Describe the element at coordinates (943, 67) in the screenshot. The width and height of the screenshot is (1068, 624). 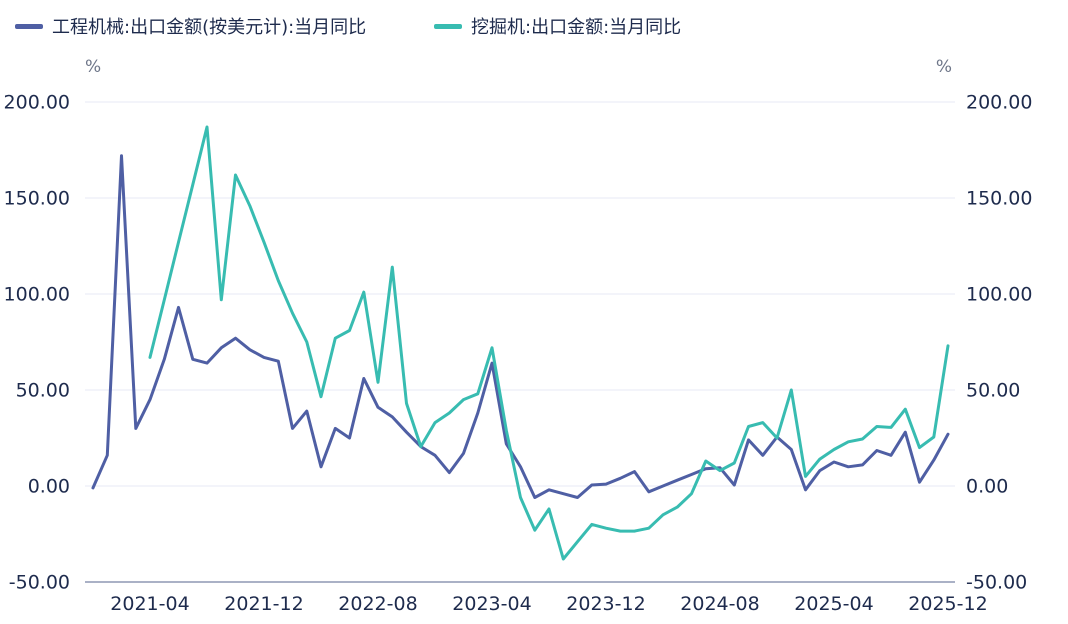
I see `y-axis-unit-right: %` at that location.